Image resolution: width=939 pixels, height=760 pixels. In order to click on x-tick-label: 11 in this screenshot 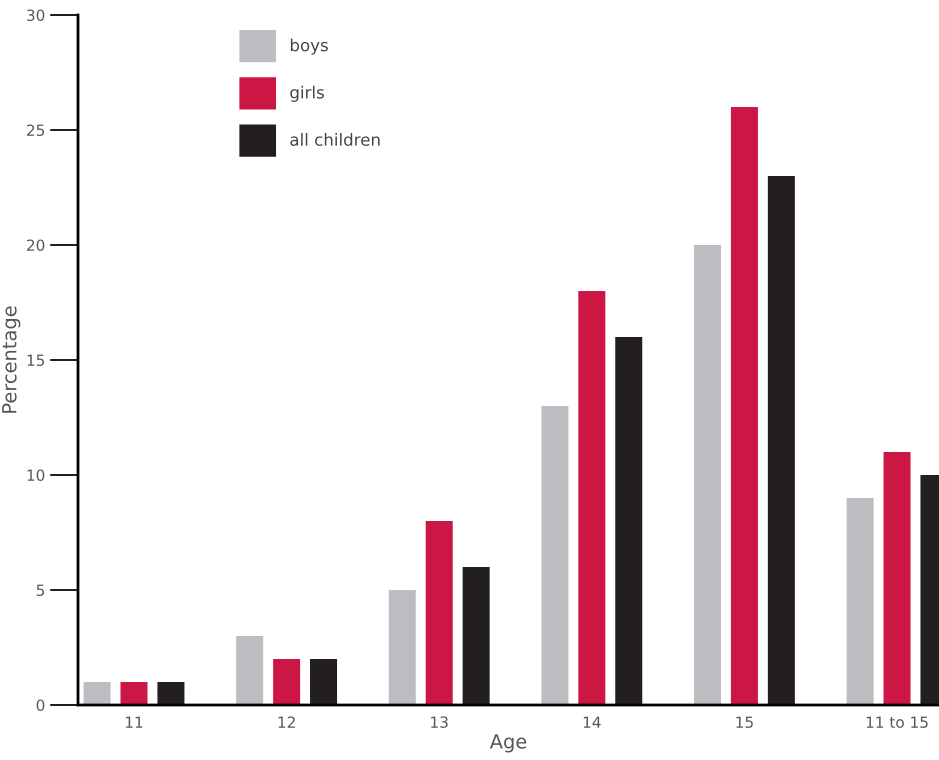, I will do `click(134, 722)`.